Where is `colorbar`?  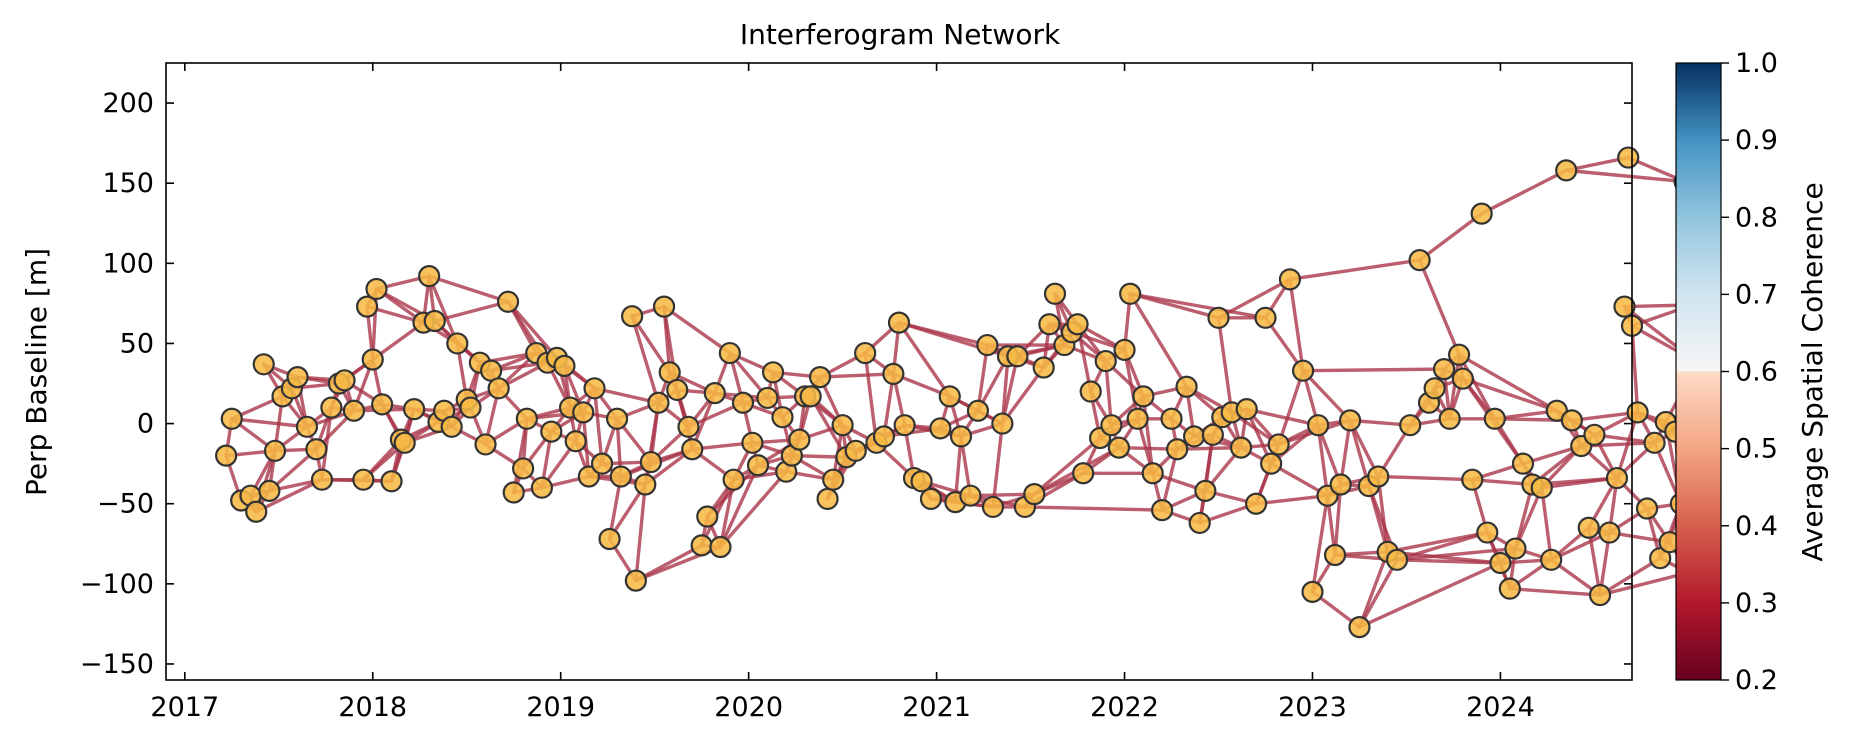 colorbar is located at coordinates (1698, 371).